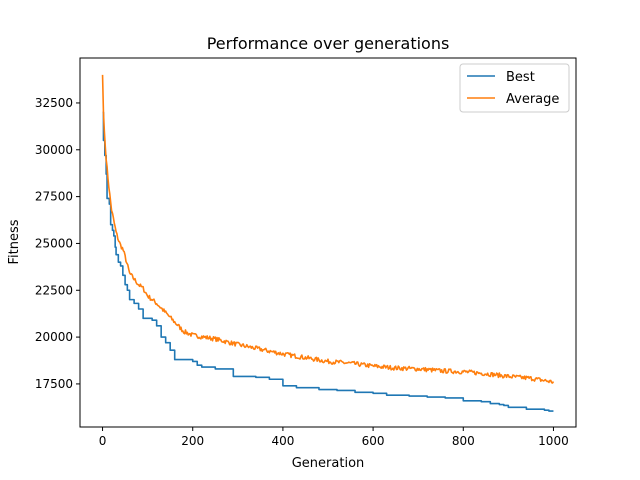 This screenshot has width=640, height=480. What do you see at coordinates (334, 437) in the screenshot?
I see `x-axis-ticks: 0 200 400 600 800 1000` at bounding box center [334, 437].